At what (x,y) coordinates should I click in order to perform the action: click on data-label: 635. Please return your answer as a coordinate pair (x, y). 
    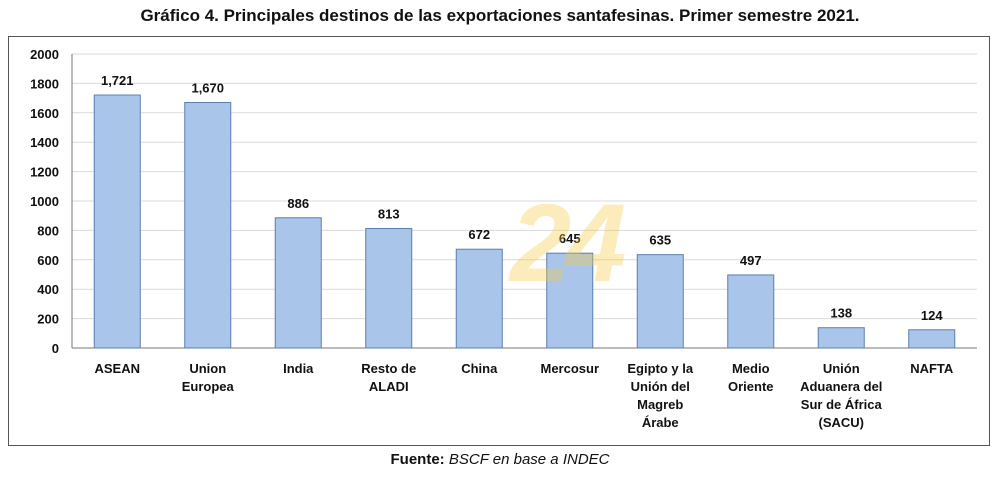
    Looking at the image, I should click on (660, 240).